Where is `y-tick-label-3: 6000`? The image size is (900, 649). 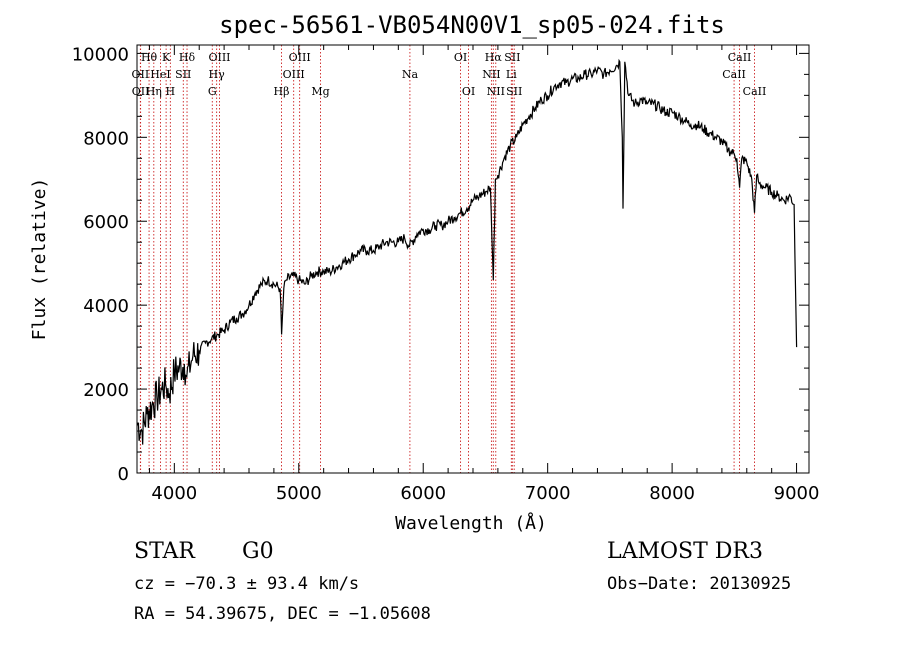 y-tick-label-3: 6000 is located at coordinates (106, 222).